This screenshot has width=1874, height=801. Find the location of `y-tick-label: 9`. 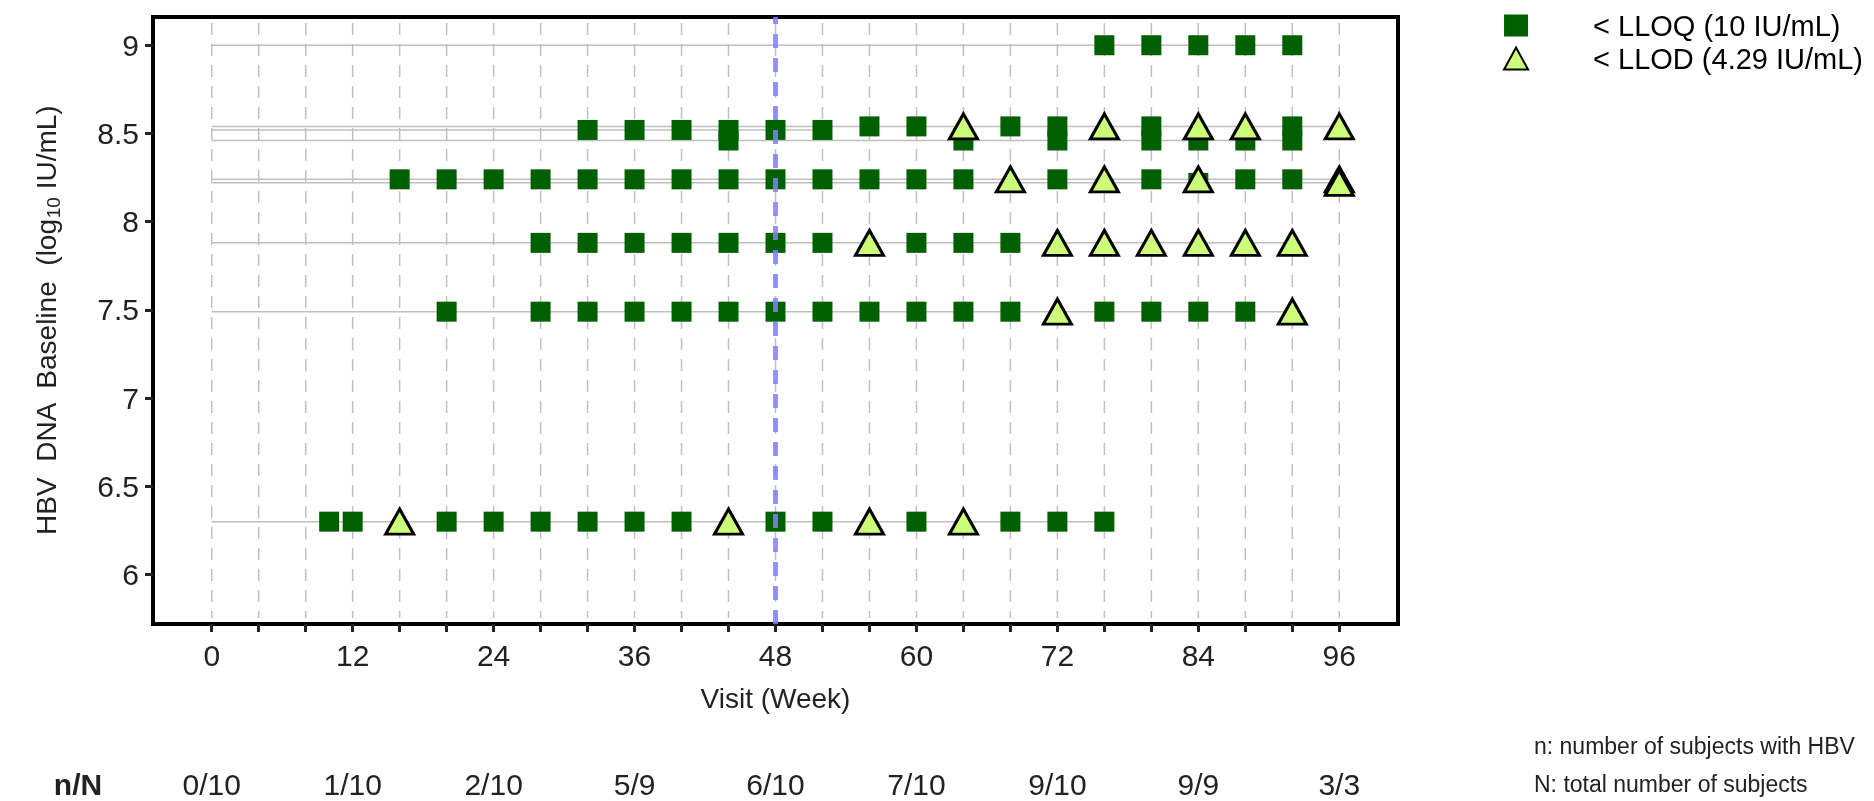

y-tick-label: 9 is located at coordinates (130, 45).